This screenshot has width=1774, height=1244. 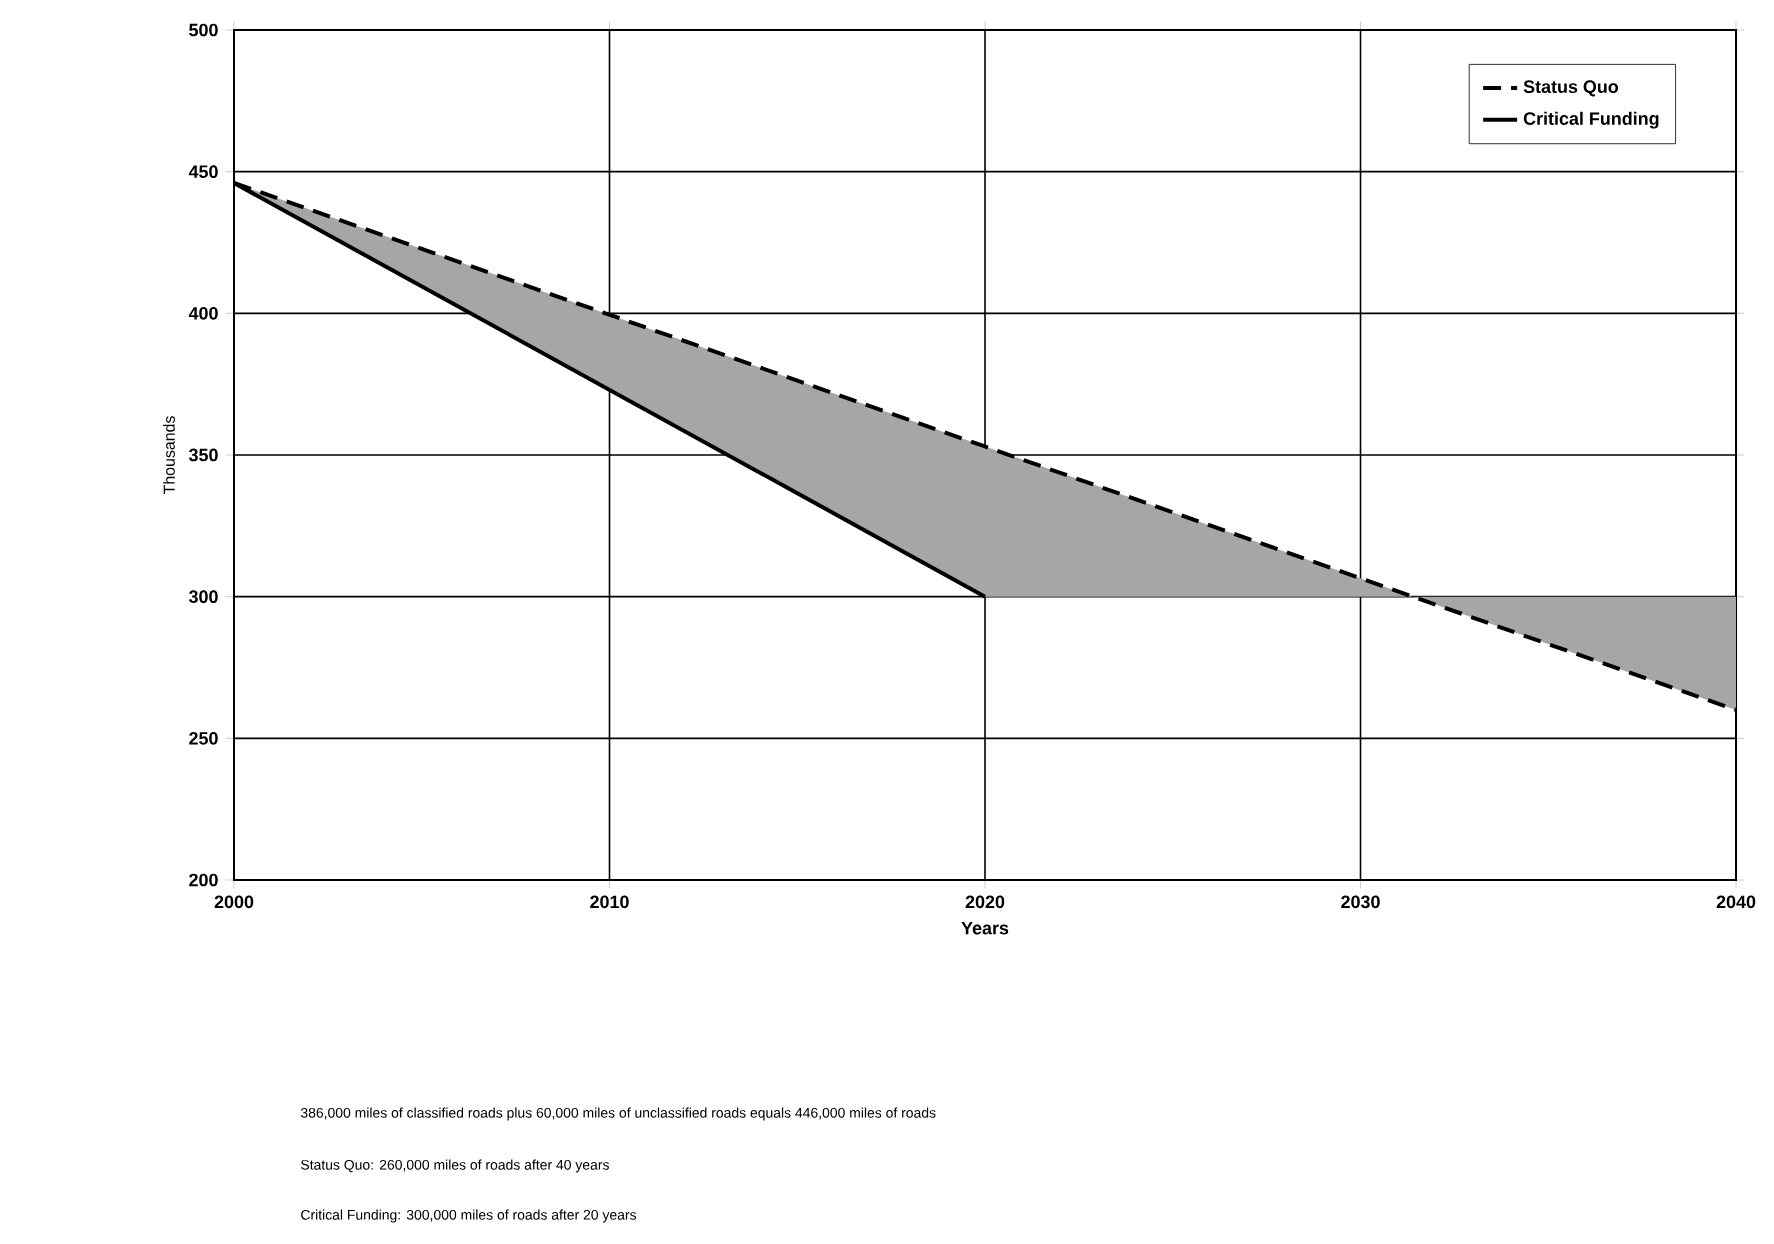 I want to click on y-tick-label: 400, so click(x=203, y=313).